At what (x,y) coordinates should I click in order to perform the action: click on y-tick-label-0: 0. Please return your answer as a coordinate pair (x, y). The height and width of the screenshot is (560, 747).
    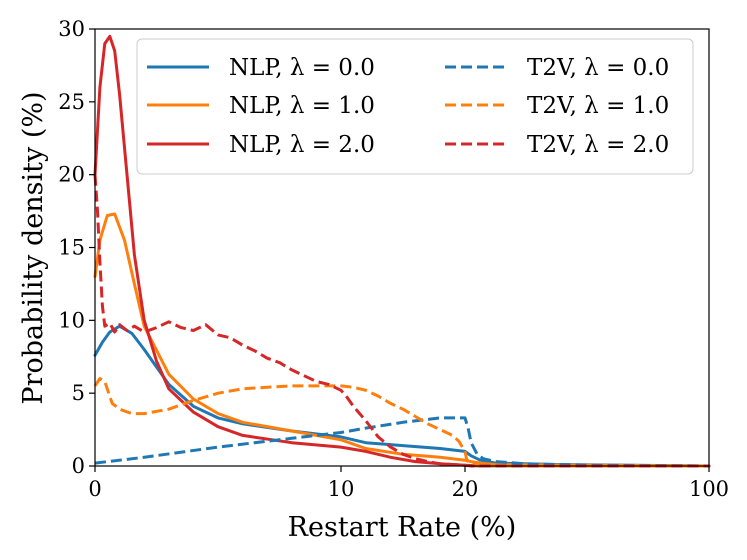
    Looking at the image, I should click on (78, 466).